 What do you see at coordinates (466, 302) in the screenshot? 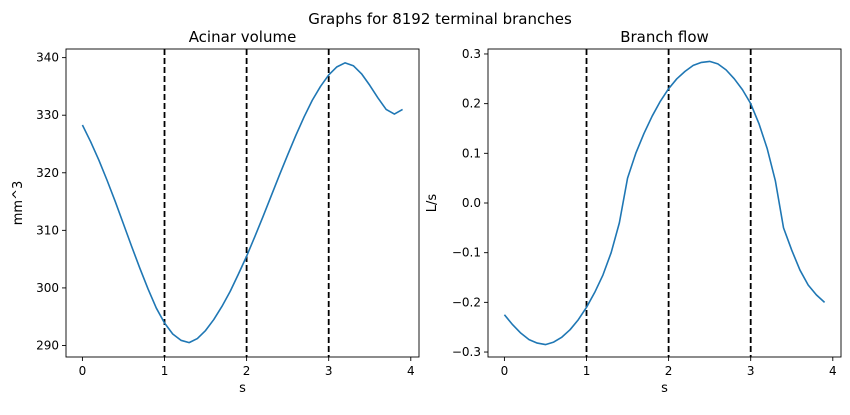
I see `y-tick-label: −0.2` at bounding box center [466, 302].